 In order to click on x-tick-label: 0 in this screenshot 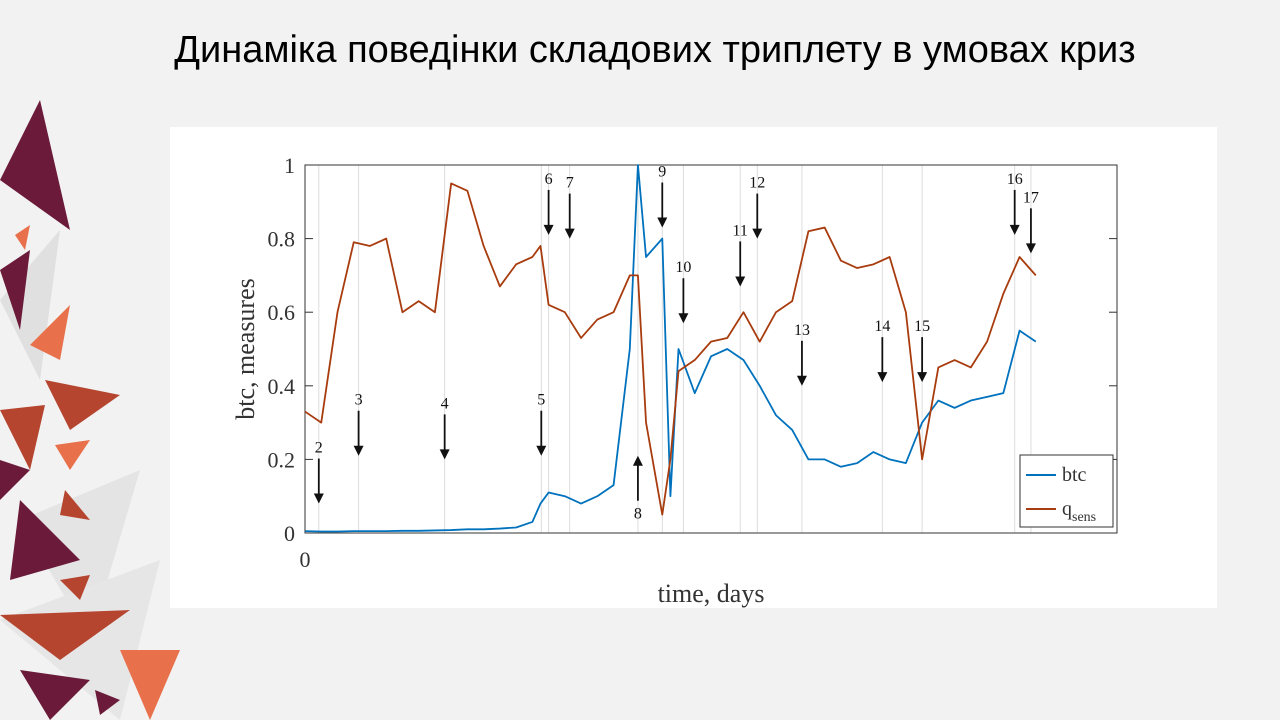, I will do `click(305, 559)`.